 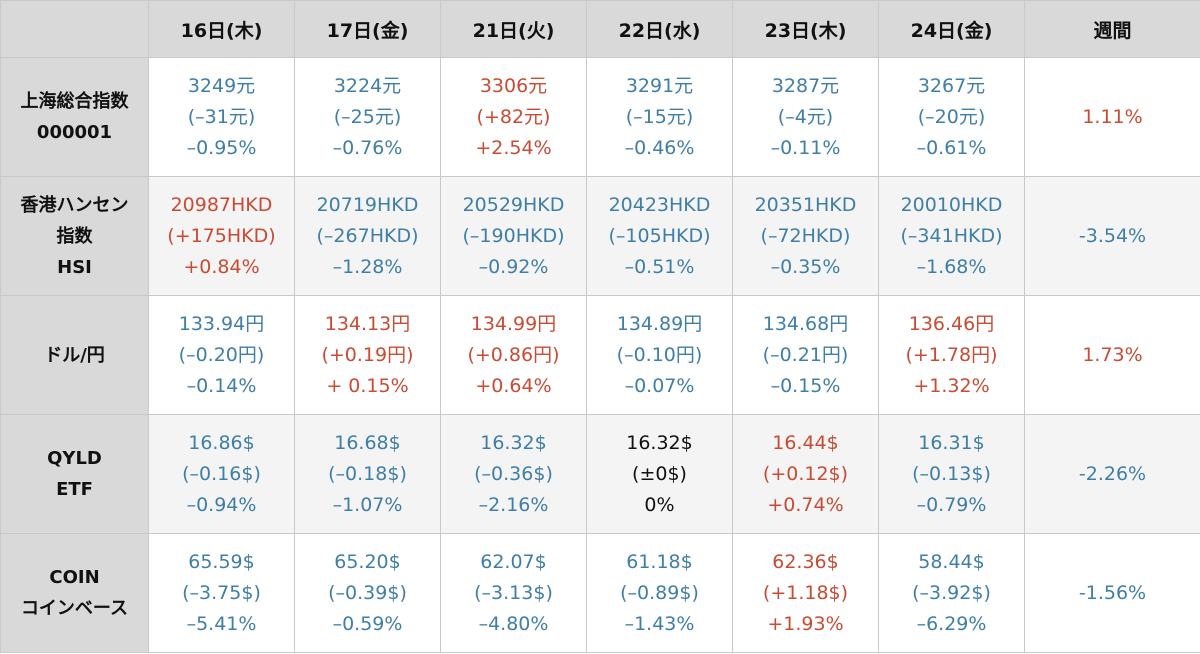 I want to click on weekly-change-percent: 1.11%, so click(x=1112, y=116).